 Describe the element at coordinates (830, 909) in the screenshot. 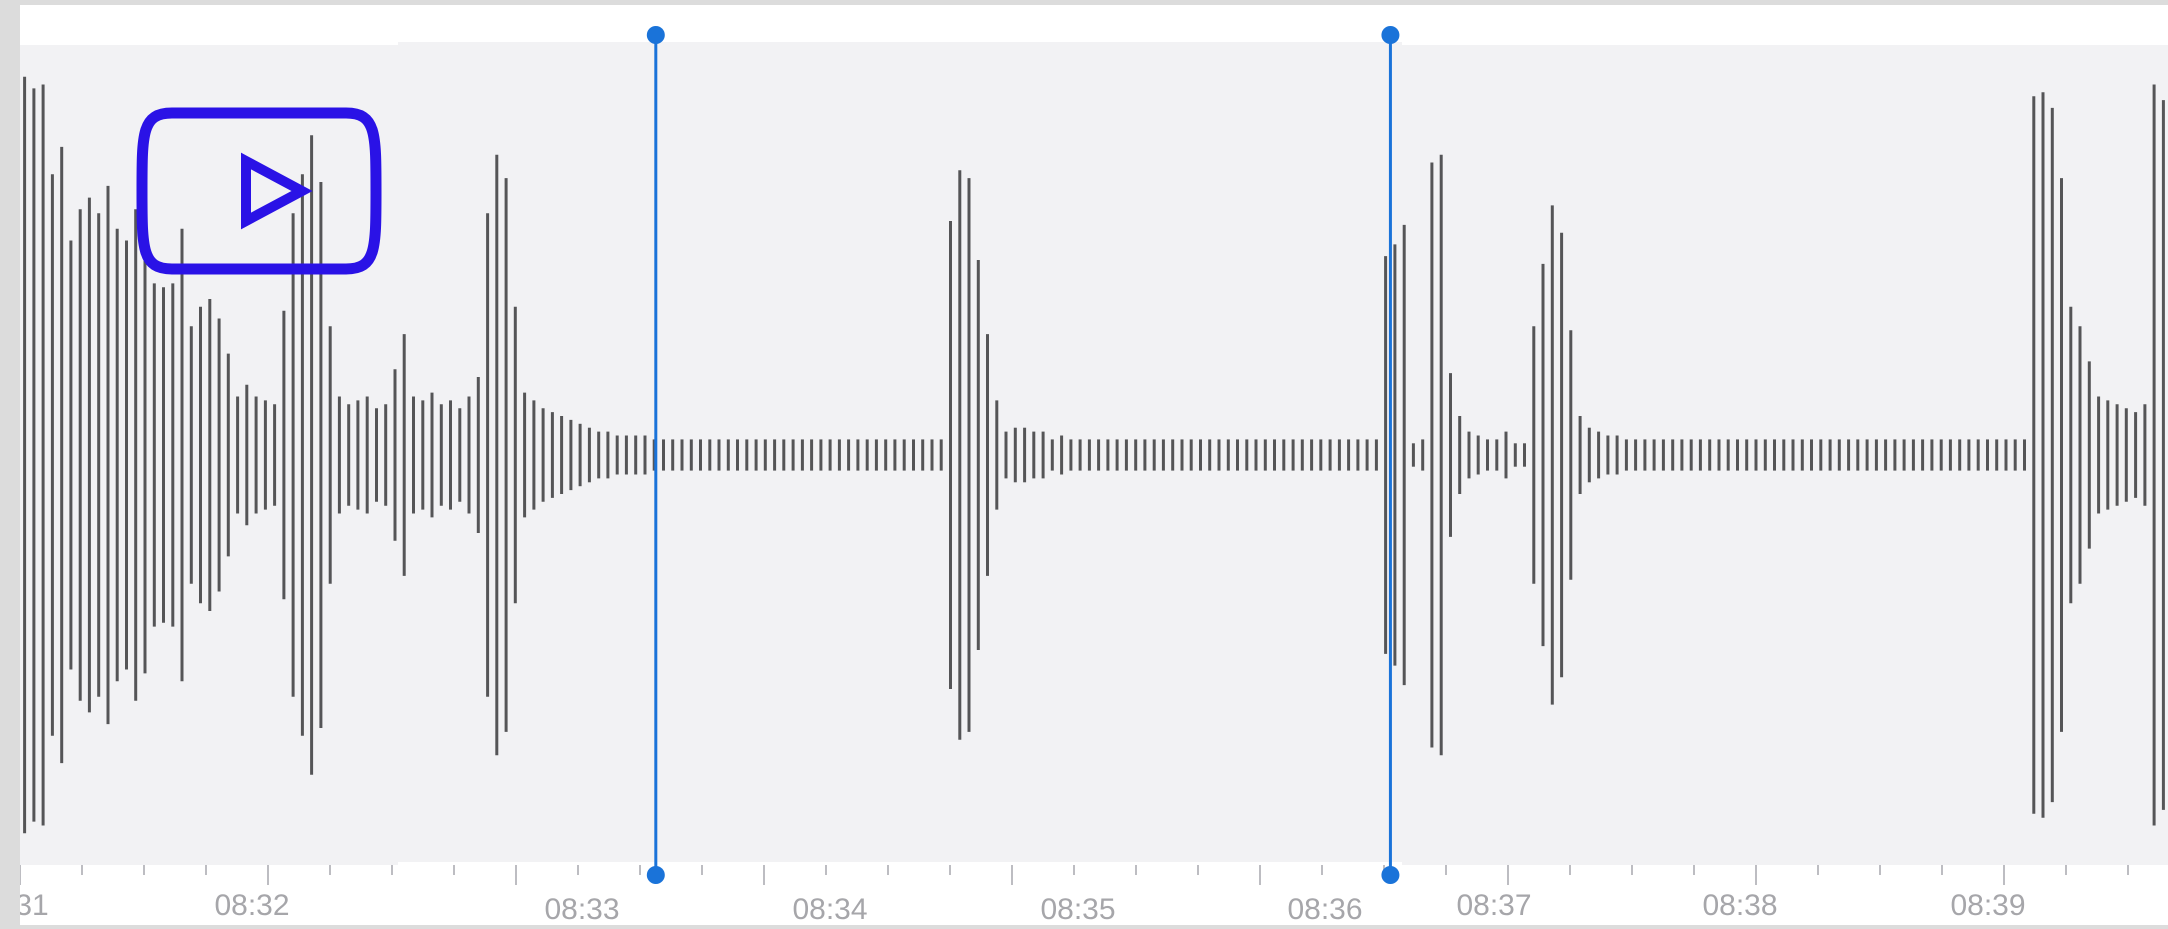

I see `time-label: 08:34` at that location.